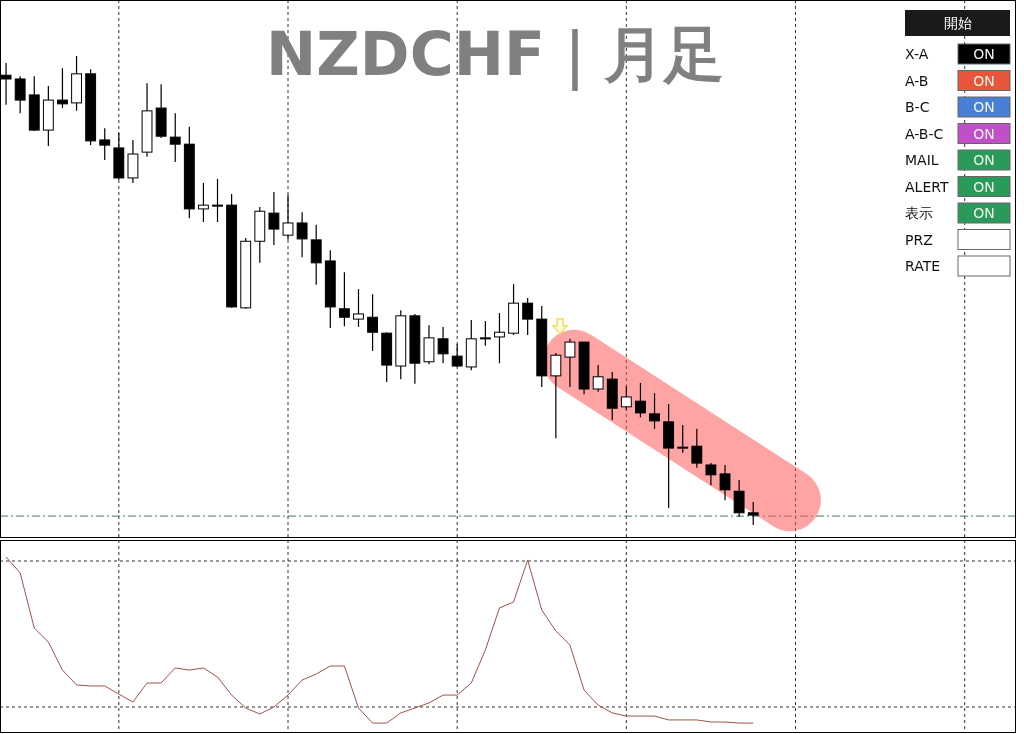 This screenshot has height=734, width=1024. Describe the element at coordinates (917, 54) in the screenshot. I see `category-label: X-A` at that location.